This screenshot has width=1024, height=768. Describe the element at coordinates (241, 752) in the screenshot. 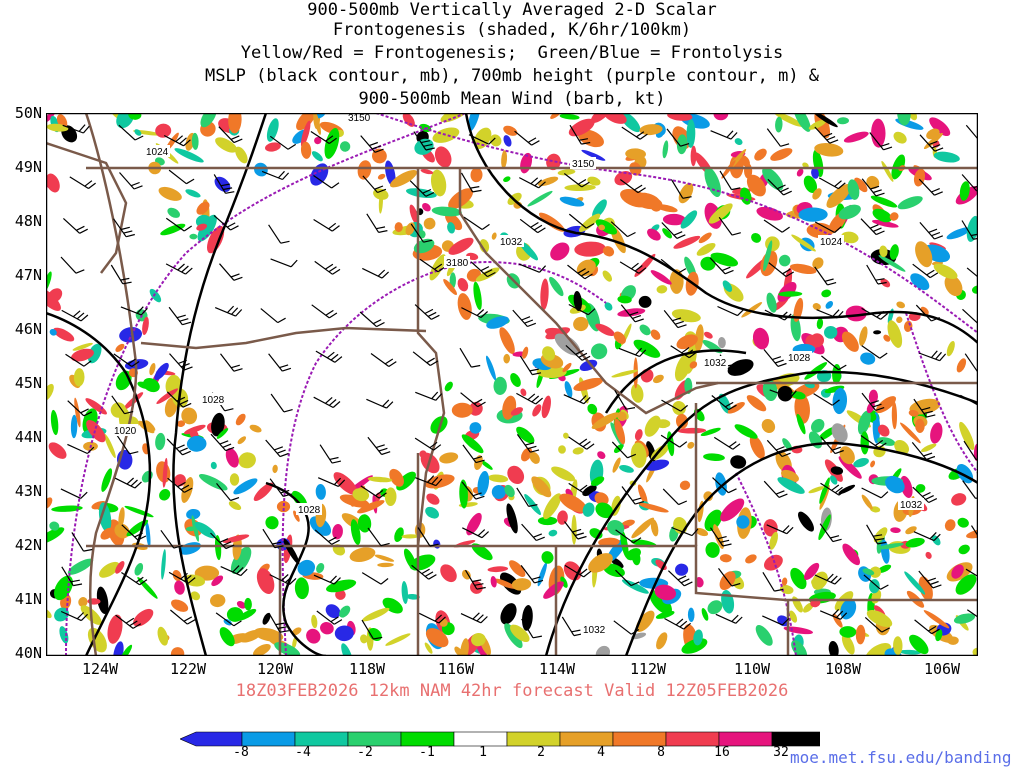

I see `colorbar-tick: -8` at that location.